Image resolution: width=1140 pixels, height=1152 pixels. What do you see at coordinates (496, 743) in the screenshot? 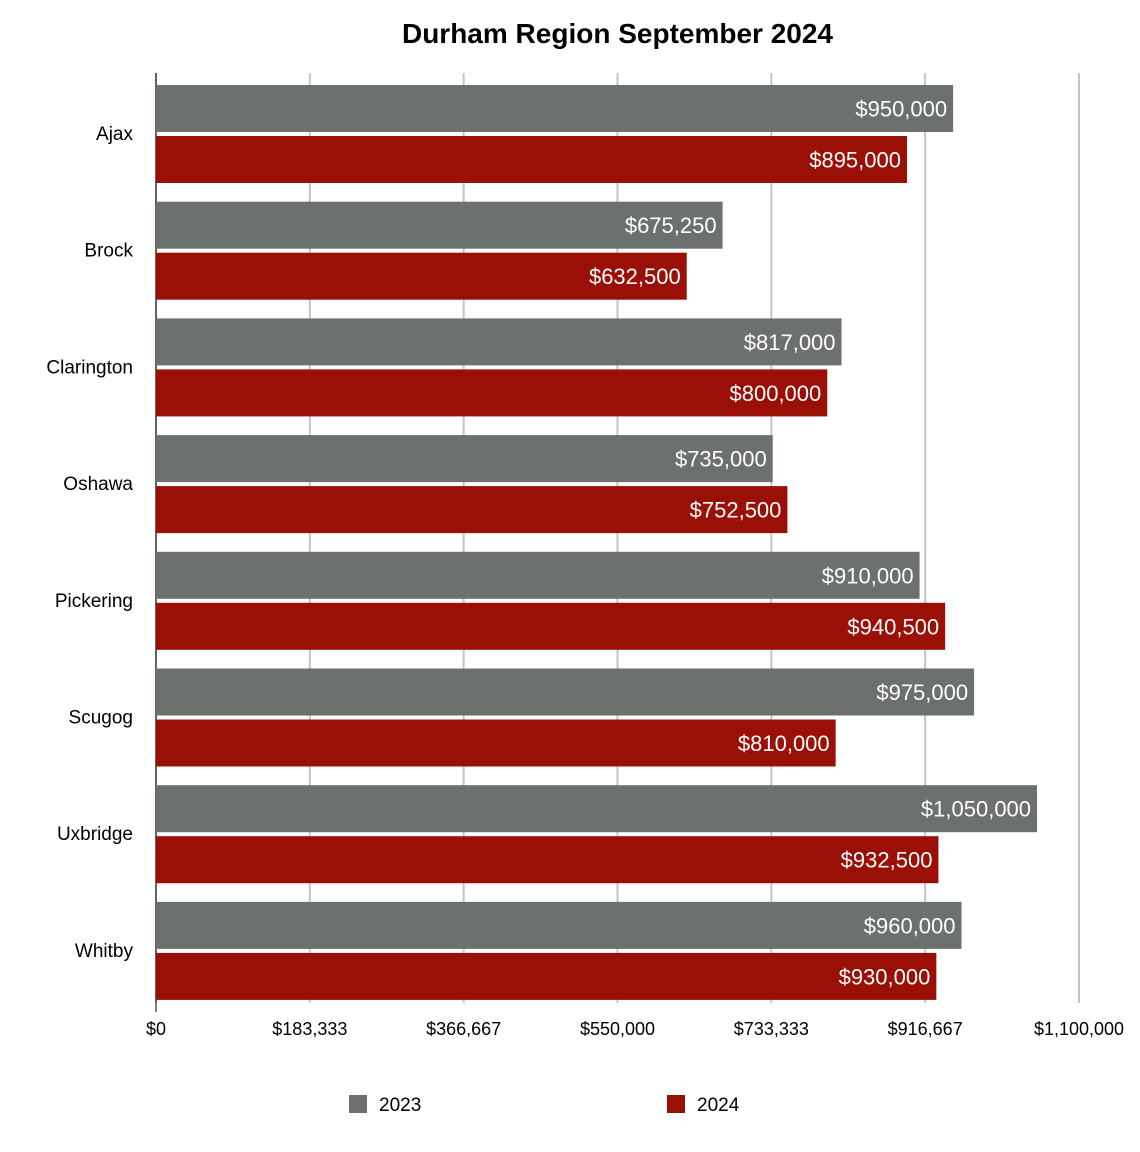
I see `bar-2024-scugog` at bounding box center [496, 743].